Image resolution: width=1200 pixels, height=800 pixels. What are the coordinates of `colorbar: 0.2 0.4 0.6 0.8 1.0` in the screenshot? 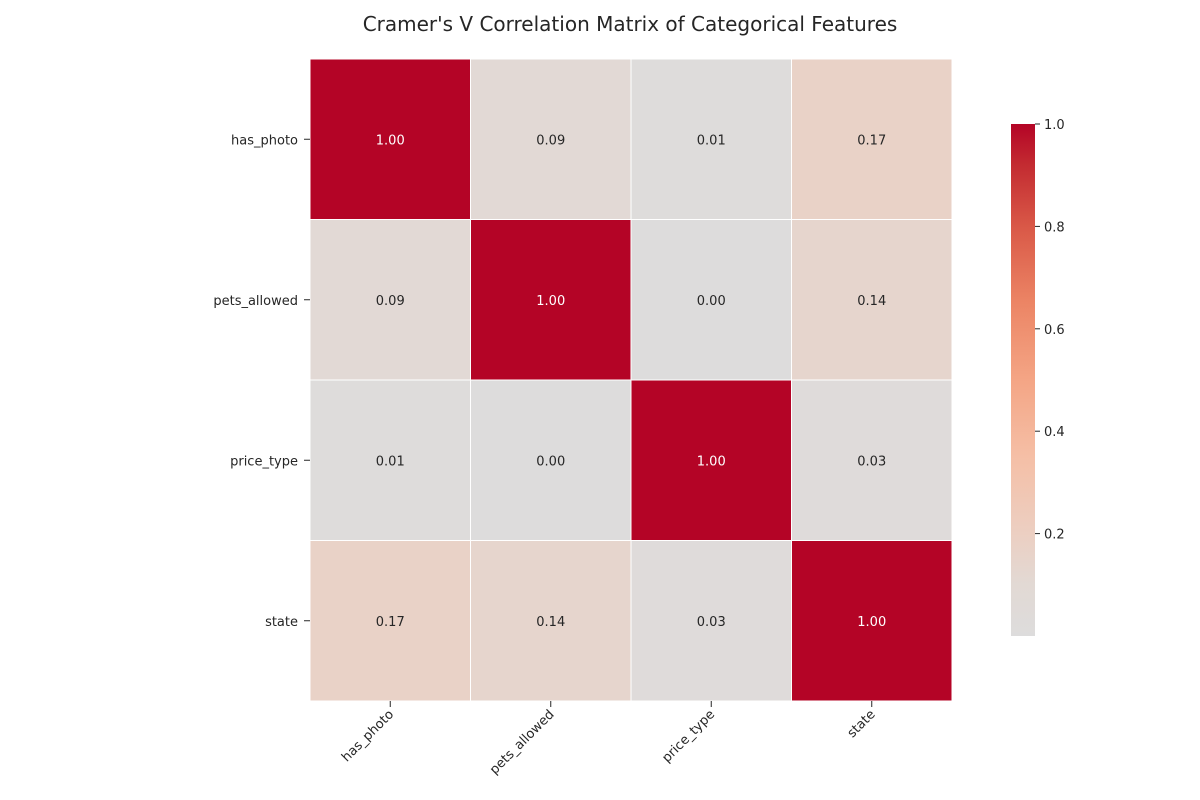 It's located at (1038, 377).